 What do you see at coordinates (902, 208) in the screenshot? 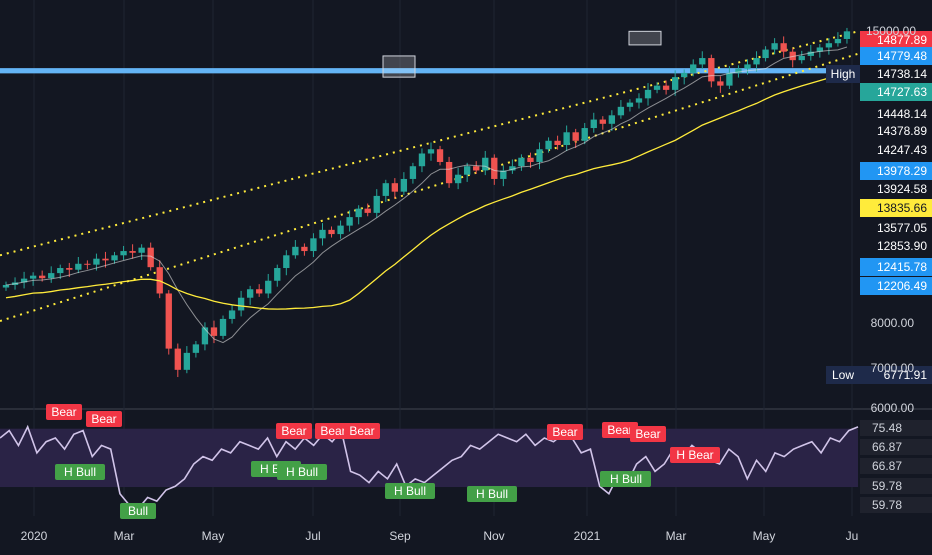
I see `price-label: 13835.66` at bounding box center [902, 208].